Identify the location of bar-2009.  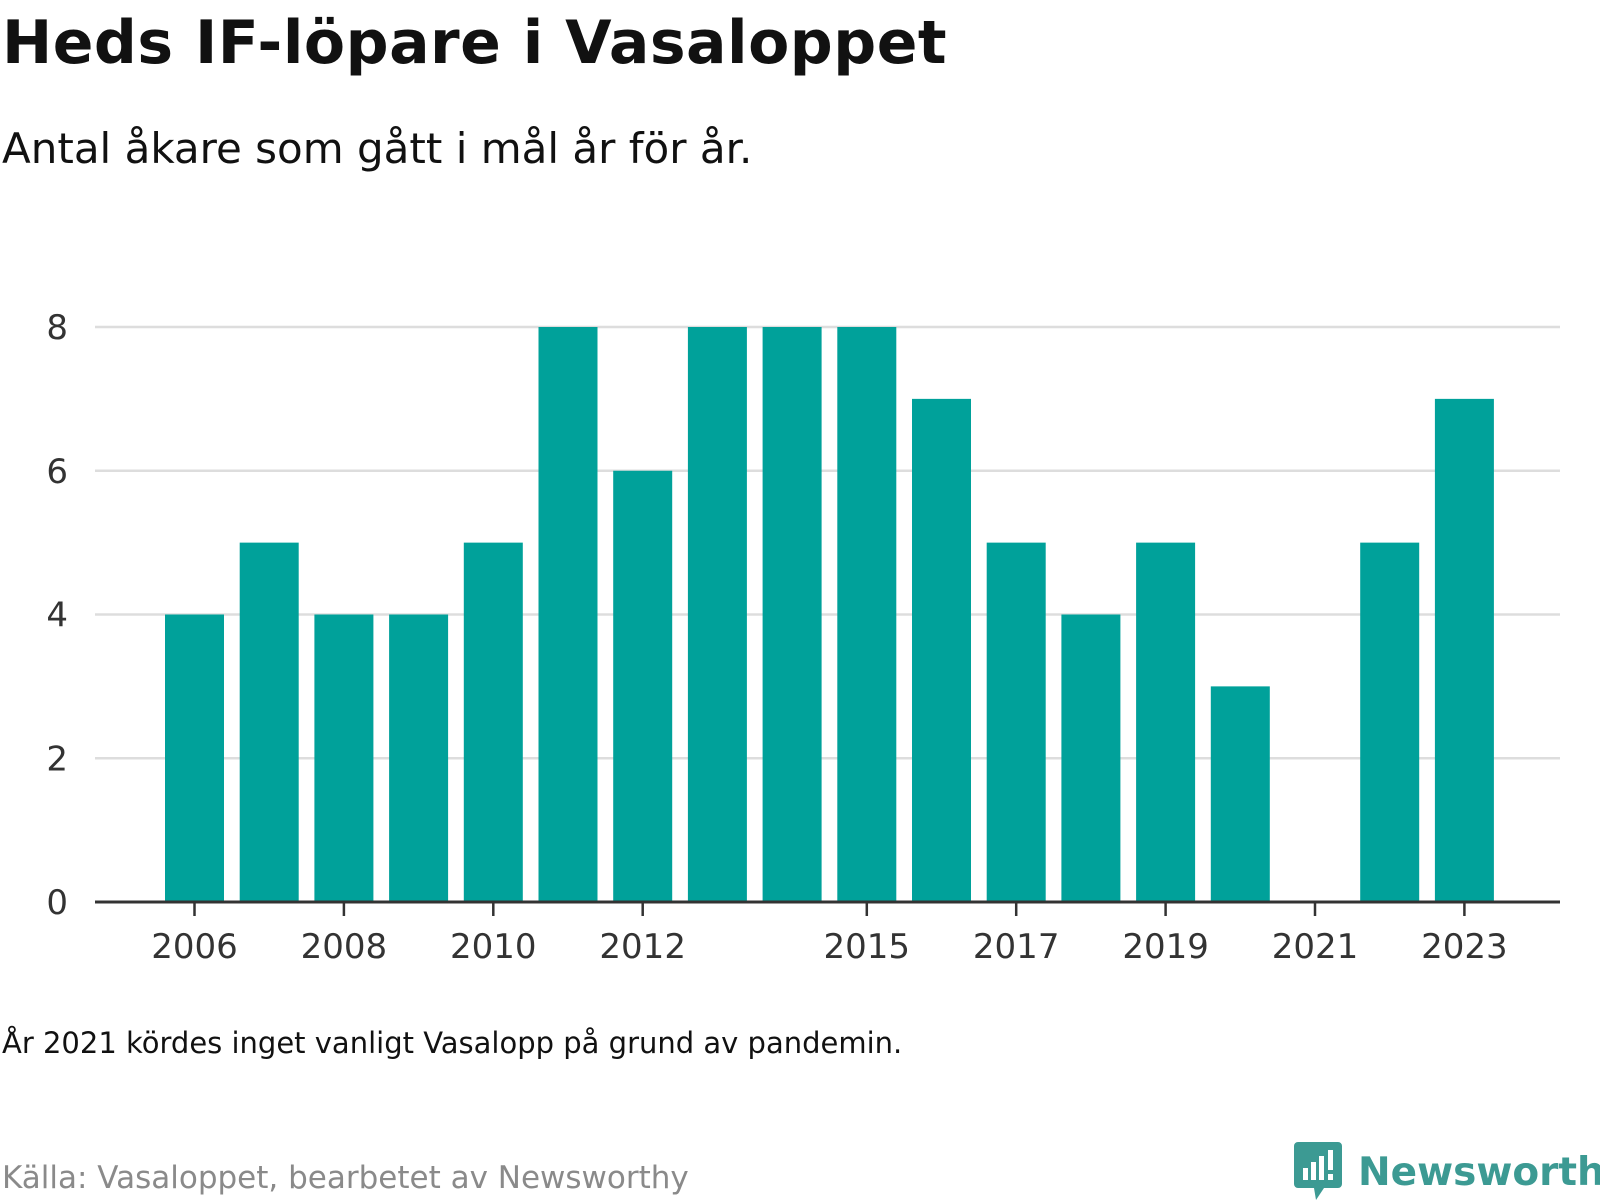
(419, 758).